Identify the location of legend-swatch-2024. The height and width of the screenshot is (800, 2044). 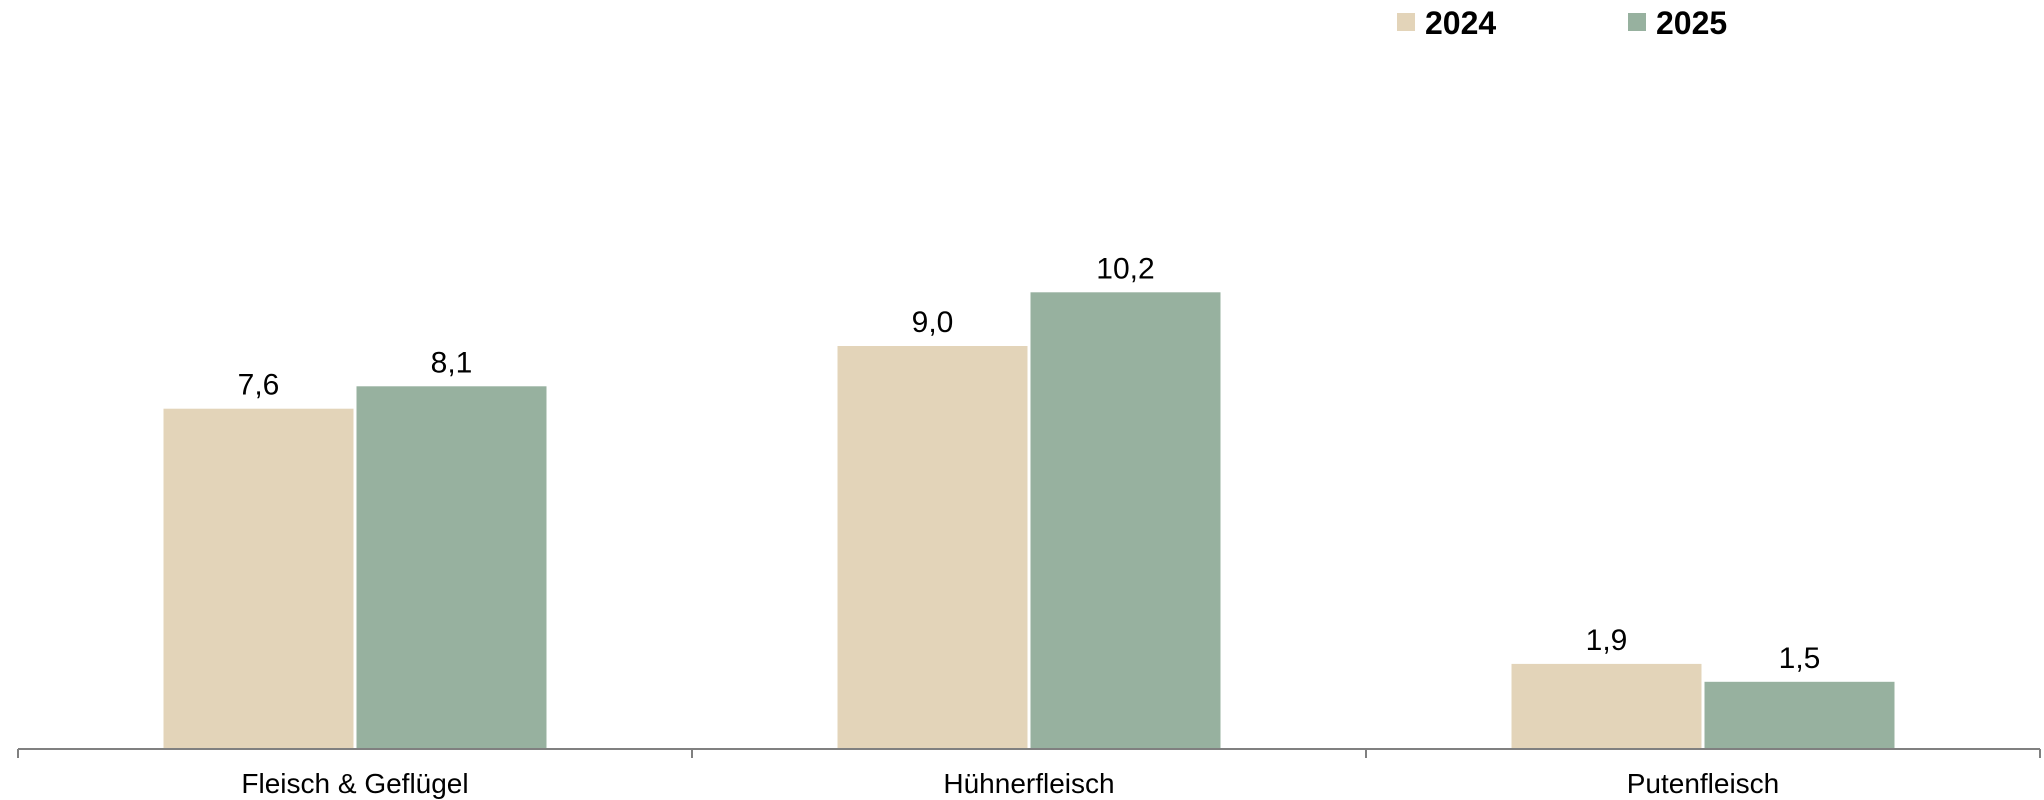
(1406, 22).